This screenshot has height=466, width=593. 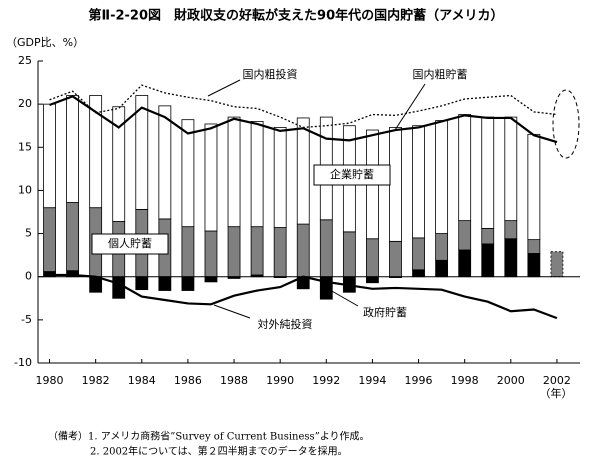 What do you see at coordinates (296, 16) in the screenshot?
I see `chart-title: 第Ⅱ-2-20図 財政収支の好転が支えた90年代の国内貯蓄（アメリカ）` at bounding box center [296, 16].